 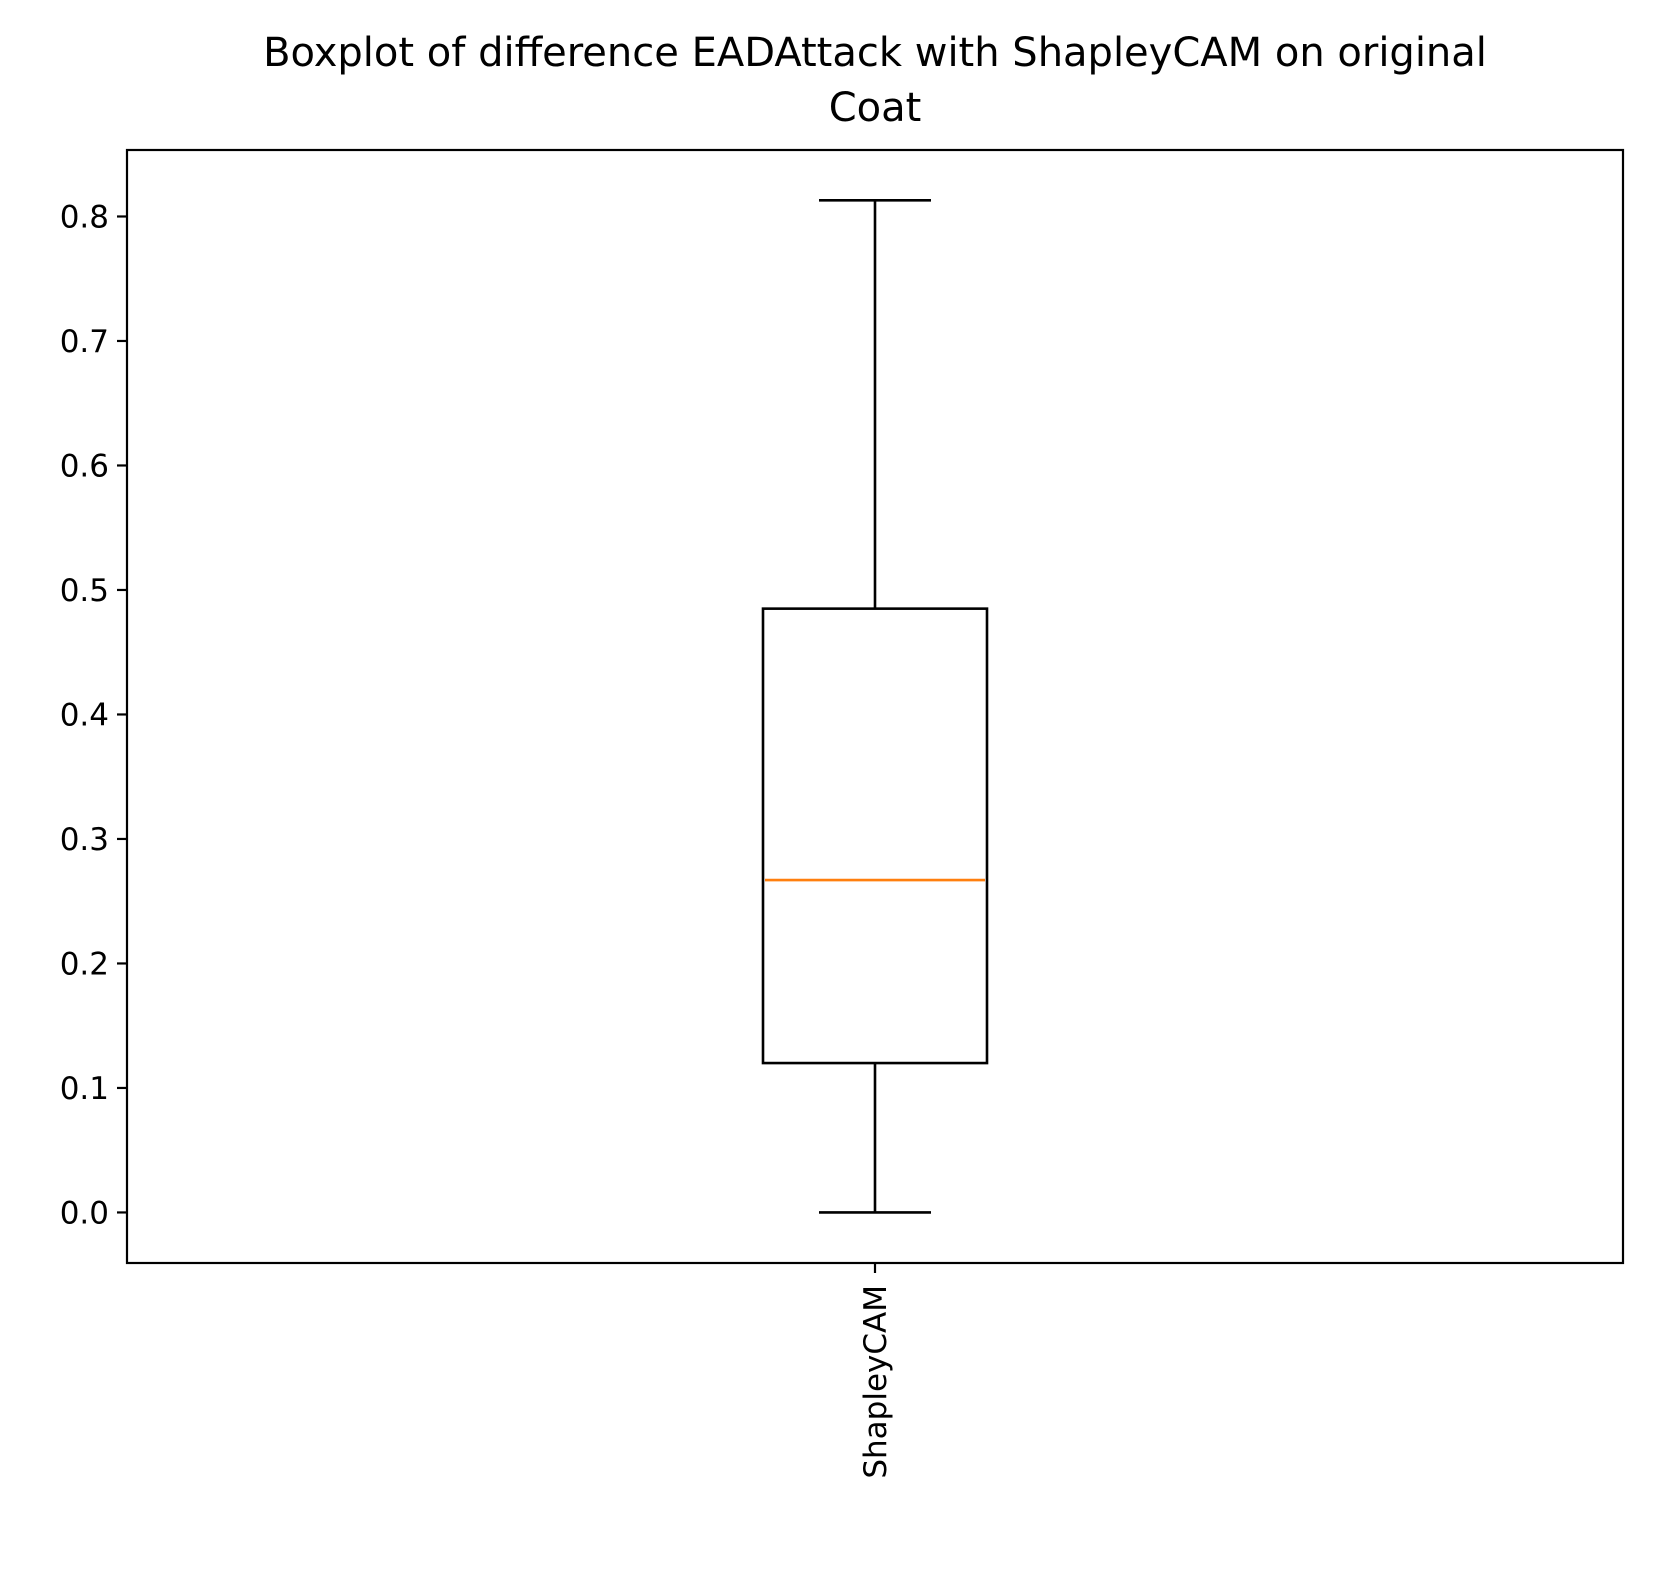 I want to click on y-tick-label: 0.5, so click(x=84, y=591).